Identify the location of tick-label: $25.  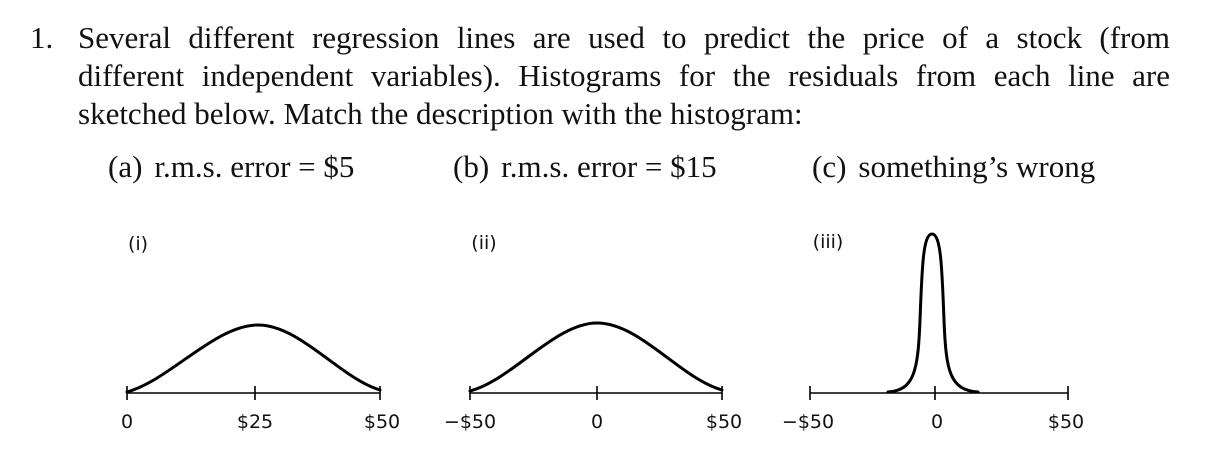
(255, 422).